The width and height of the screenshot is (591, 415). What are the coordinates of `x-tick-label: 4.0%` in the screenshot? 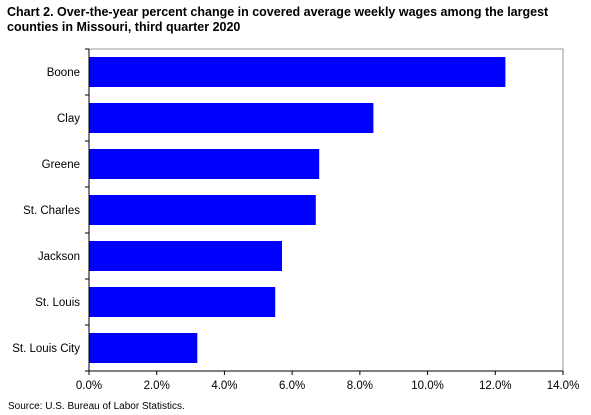 It's located at (224, 386).